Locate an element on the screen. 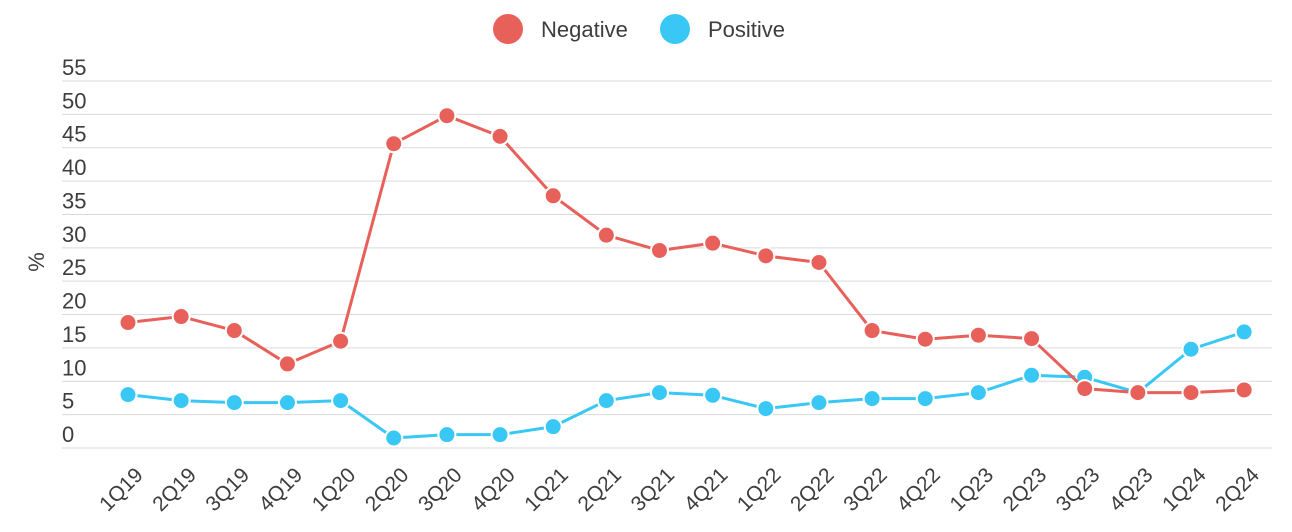 Image resolution: width=1292 pixels, height=532 pixels. x-tick-label: 1Q22 is located at coordinates (759, 489).